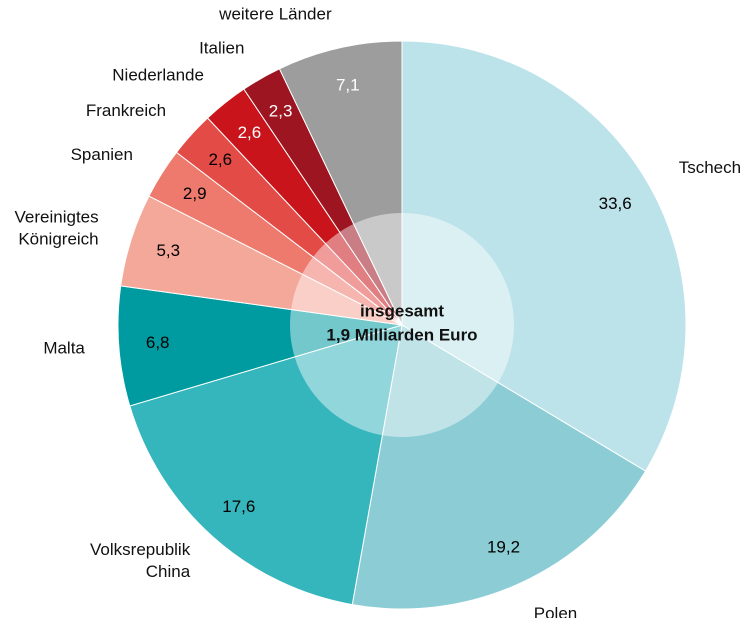  What do you see at coordinates (275, 13) in the screenshot?
I see `category-label: weitere Länder` at bounding box center [275, 13].